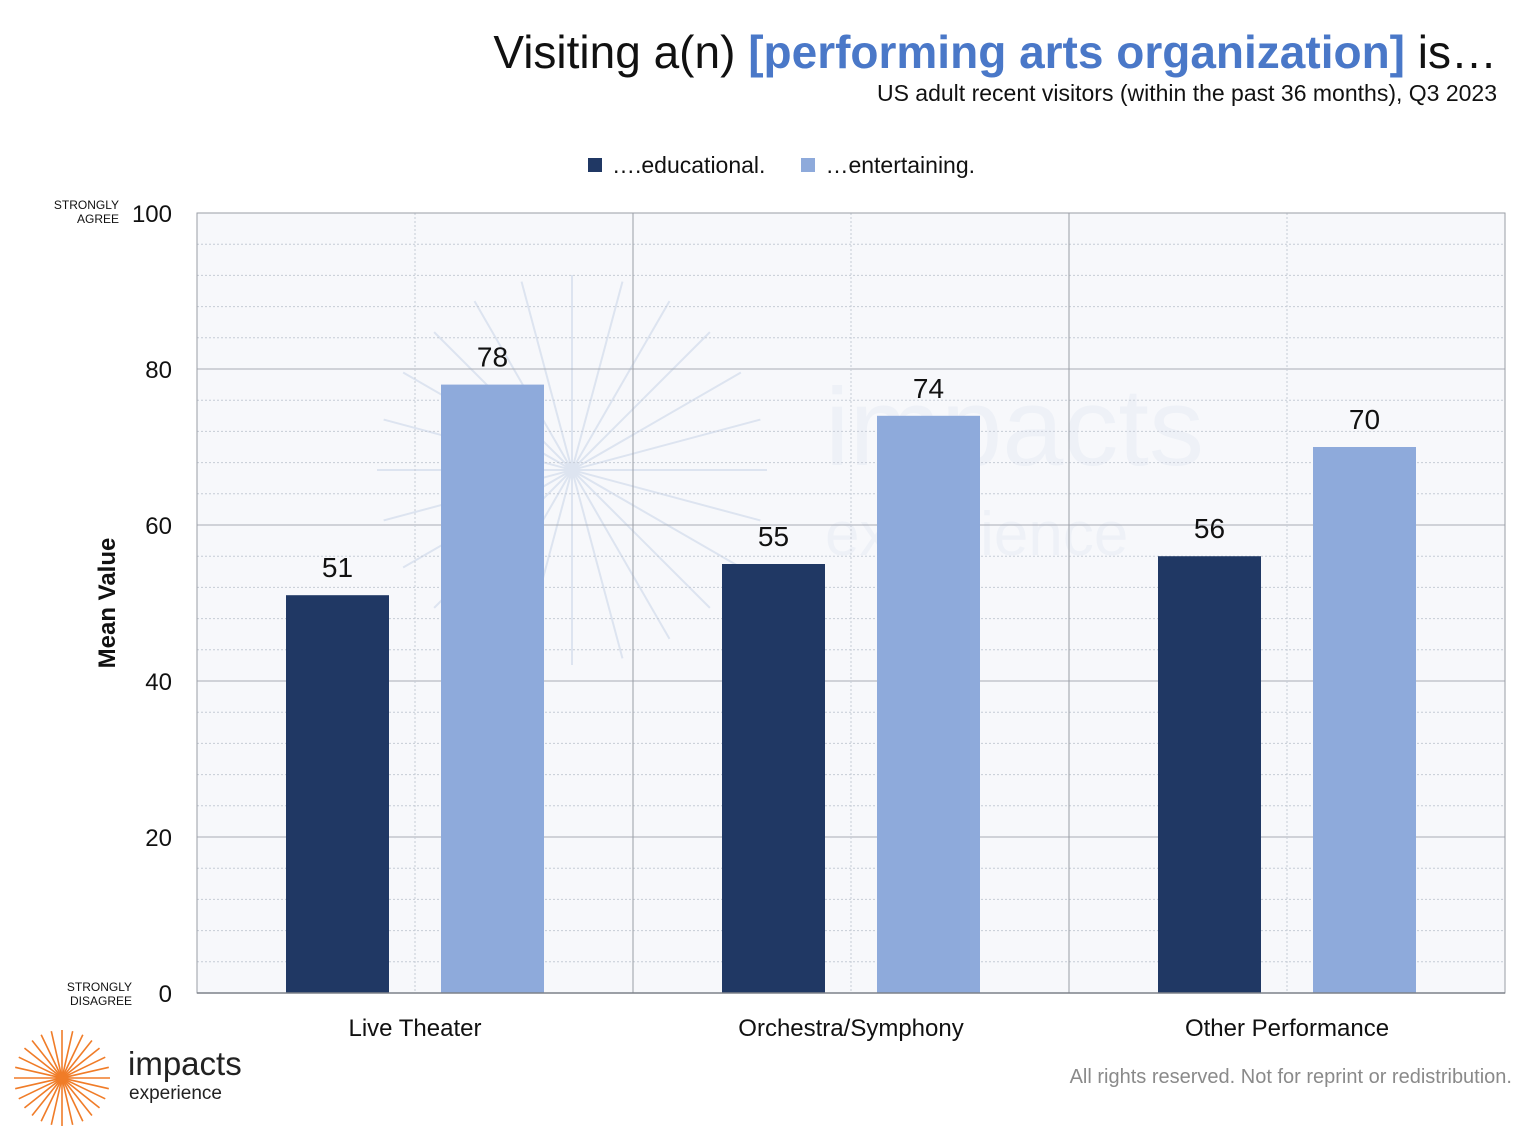 The image size is (1529, 1147). Describe the element at coordinates (773, 536) in the screenshot. I see `data-label: 55` at that location.